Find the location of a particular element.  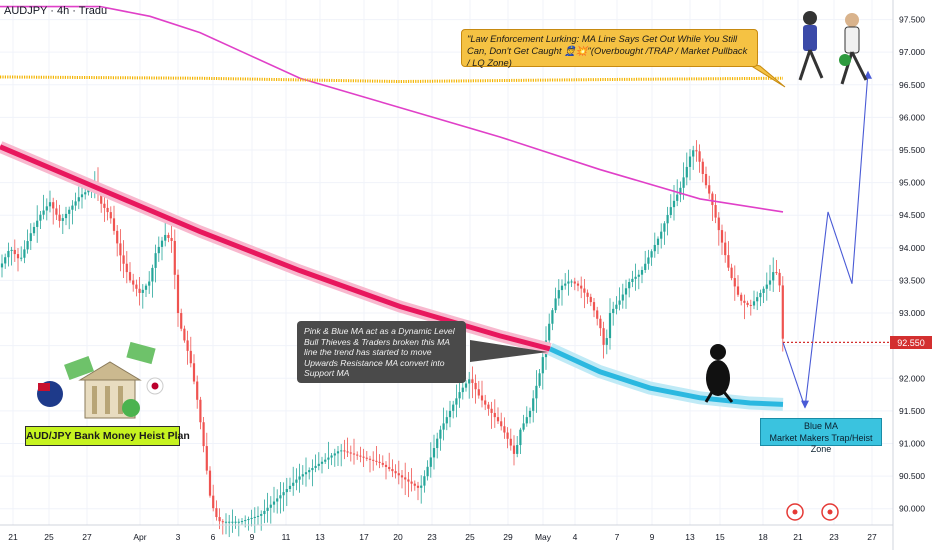

y-tick-label: 91.500 is located at coordinates (912, 411).